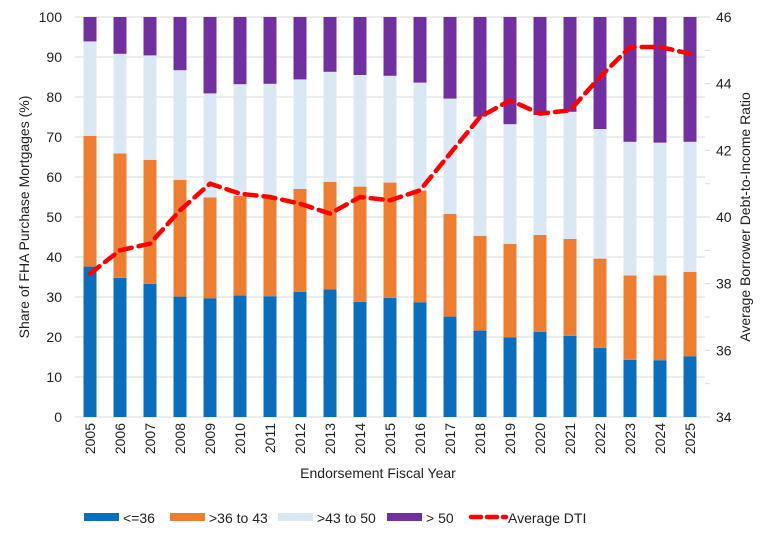 The height and width of the screenshot is (537, 770). I want to click on x-tick-label: 2016, so click(420, 438).